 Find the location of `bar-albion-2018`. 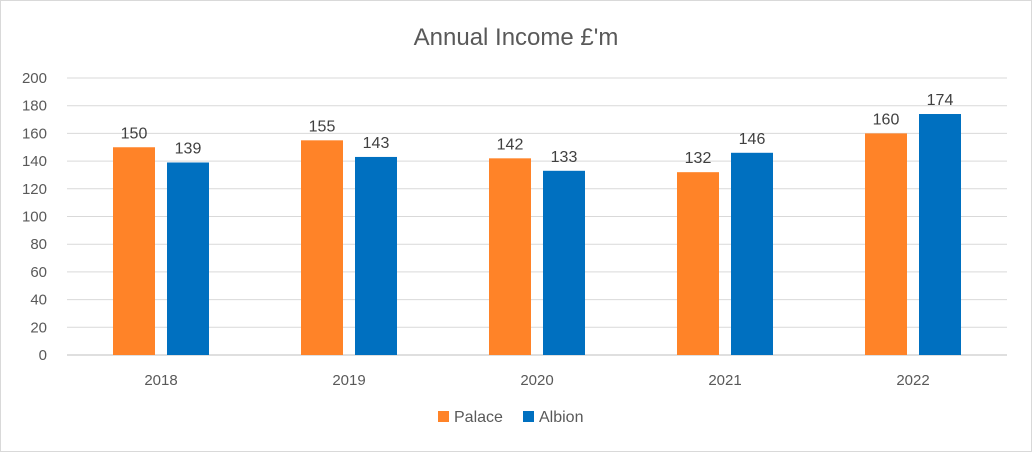

bar-albion-2018 is located at coordinates (188, 258).